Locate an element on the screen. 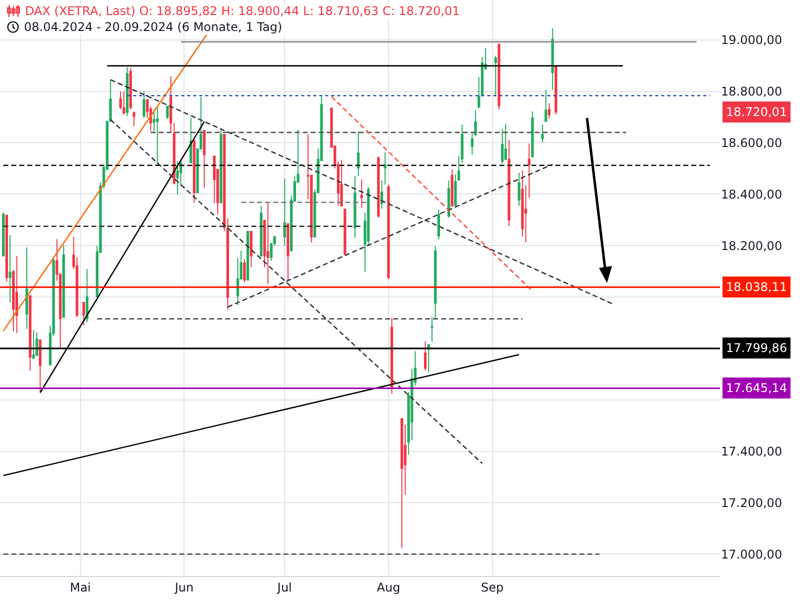 The width and height of the screenshot is (800, 600). x-tick-label: Jul is located at coordinates (284, 587).